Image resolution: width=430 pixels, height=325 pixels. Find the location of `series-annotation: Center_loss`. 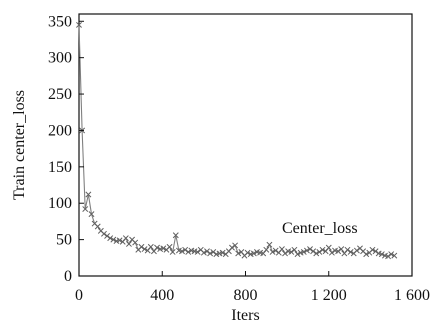

series-annotation: Center_loss is located at coordinates (320, 228).